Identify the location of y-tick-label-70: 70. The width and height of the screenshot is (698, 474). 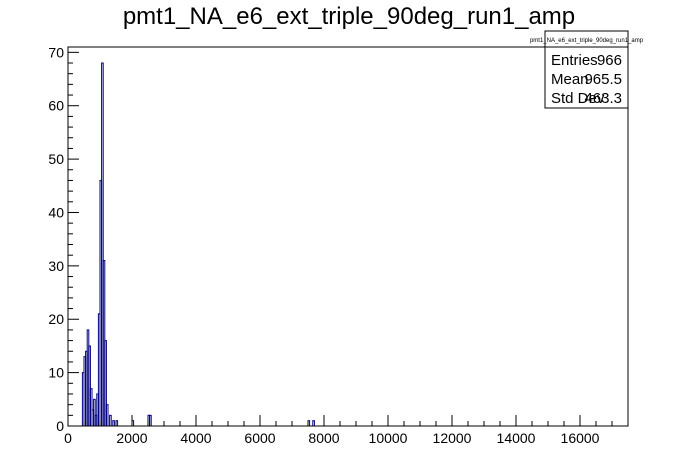
(56, 52).